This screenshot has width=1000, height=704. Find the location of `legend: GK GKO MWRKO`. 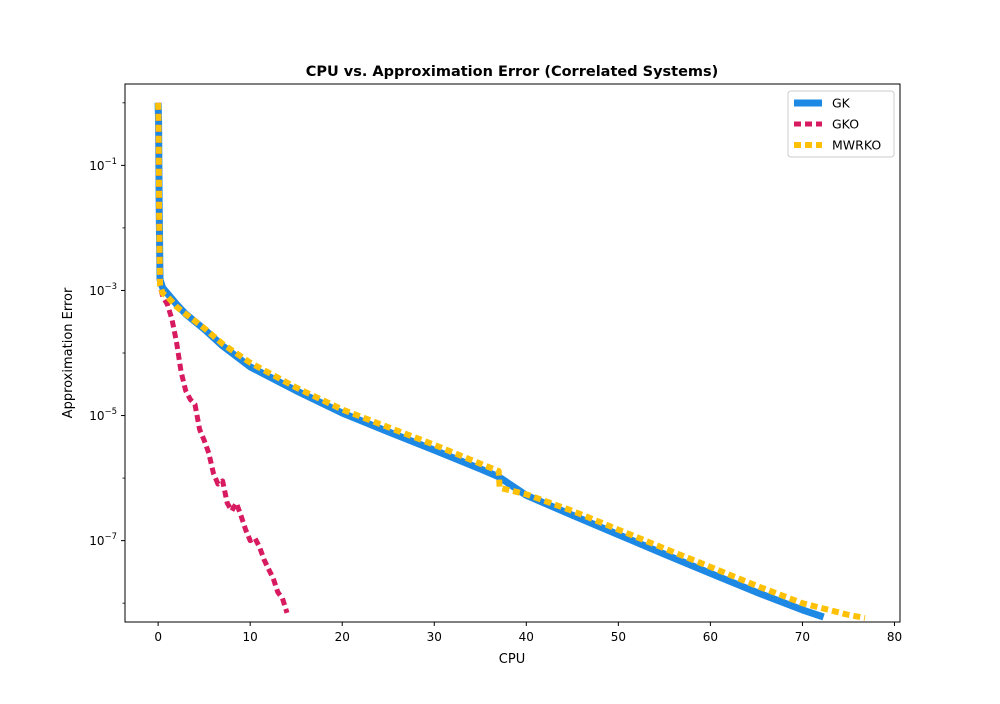

legend: GK GKO MWRKO is located at coordinates (841, 124).